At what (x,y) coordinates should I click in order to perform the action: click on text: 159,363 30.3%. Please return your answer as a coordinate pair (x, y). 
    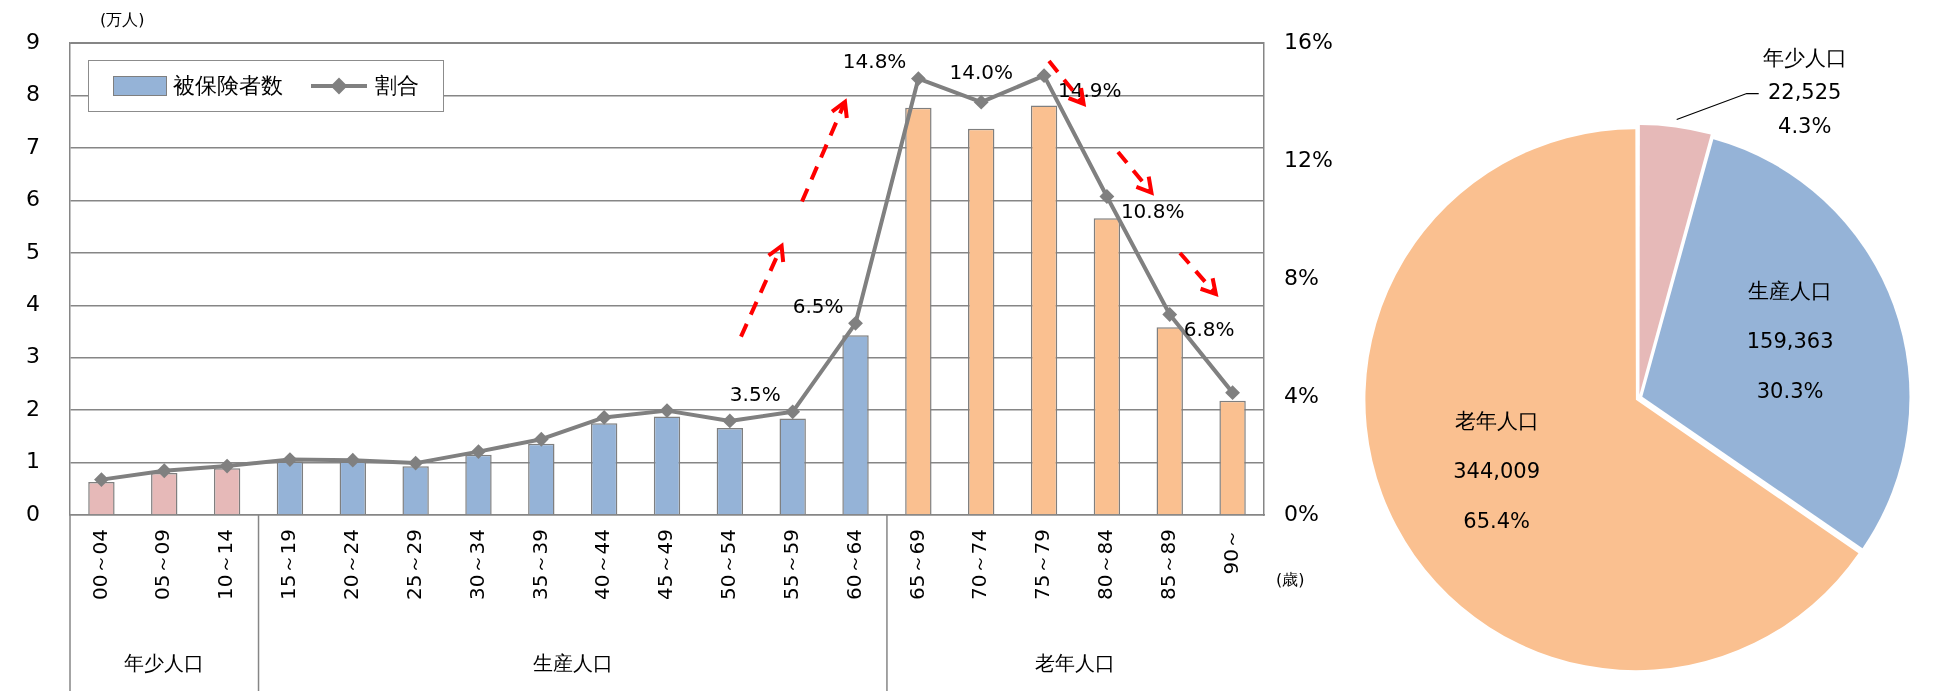
    Looking at the image, I should click on (1790, 366).